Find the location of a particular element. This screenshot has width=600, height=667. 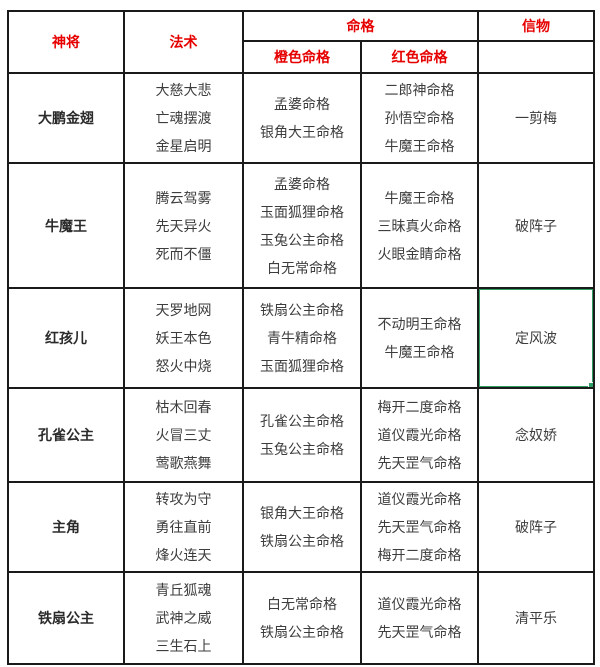

red-fates-cell: 道仪霞光命格 先天罡气命格 梅开二度命格 is located at coordinates (419, 527).